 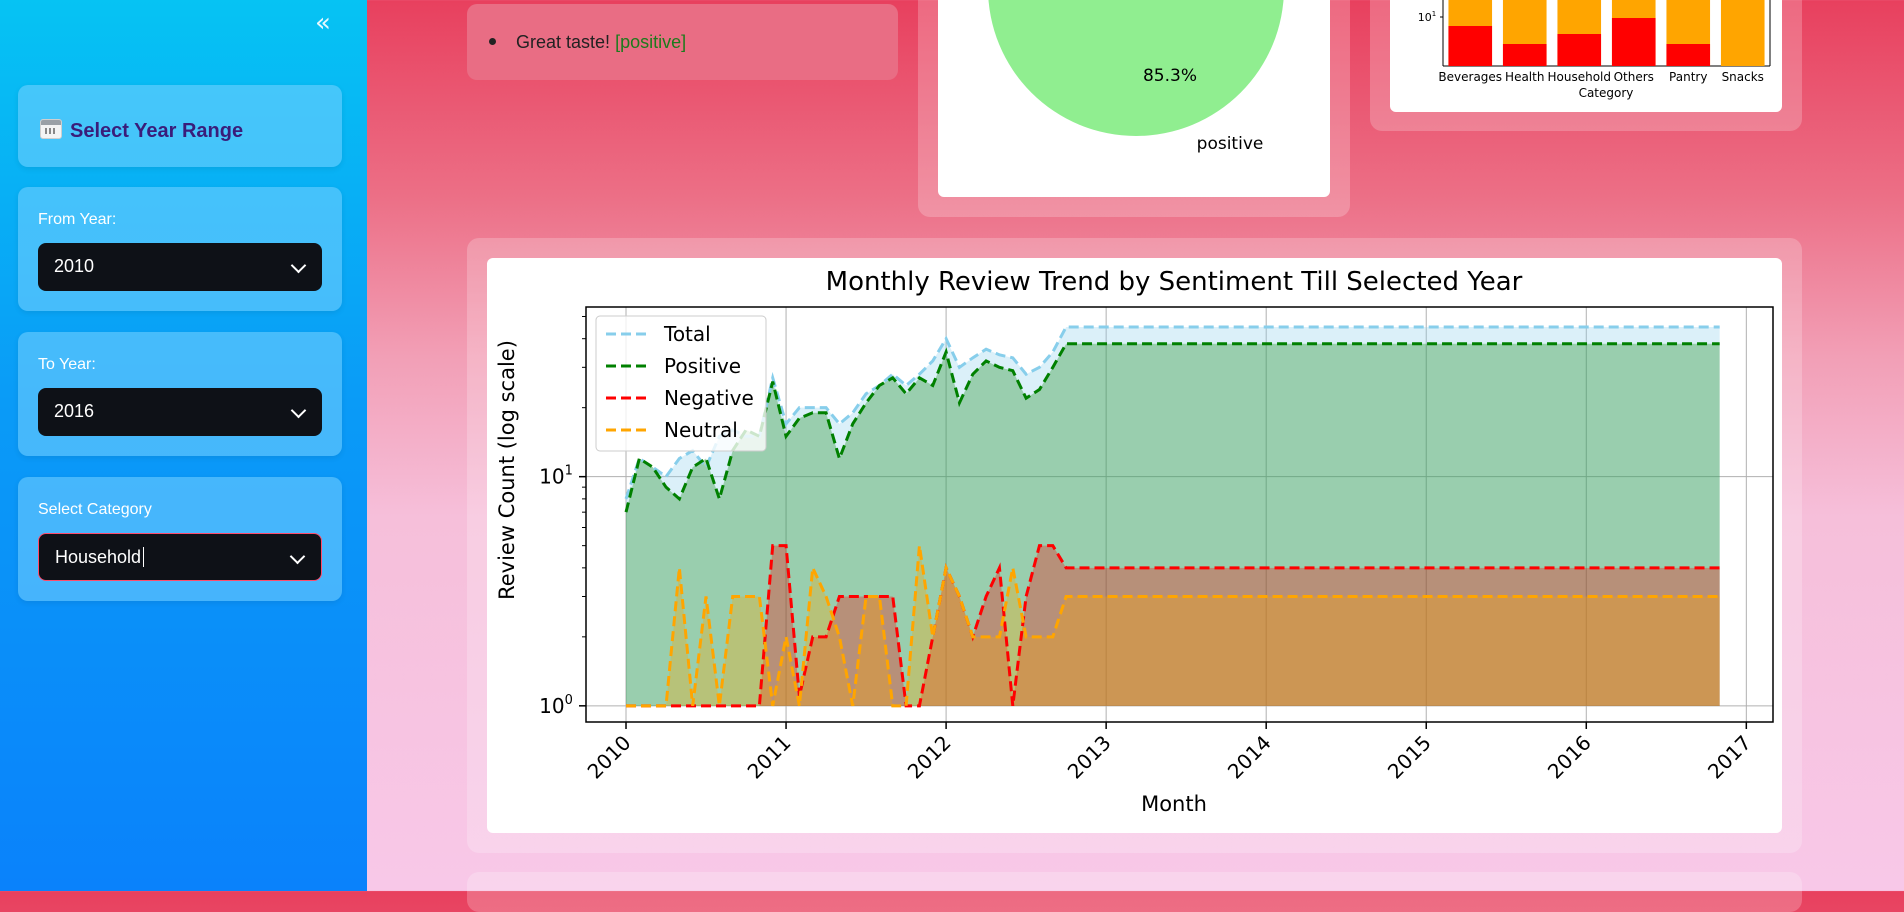 I want to click on xtick-label: 2011, so click(x=769, y=757).